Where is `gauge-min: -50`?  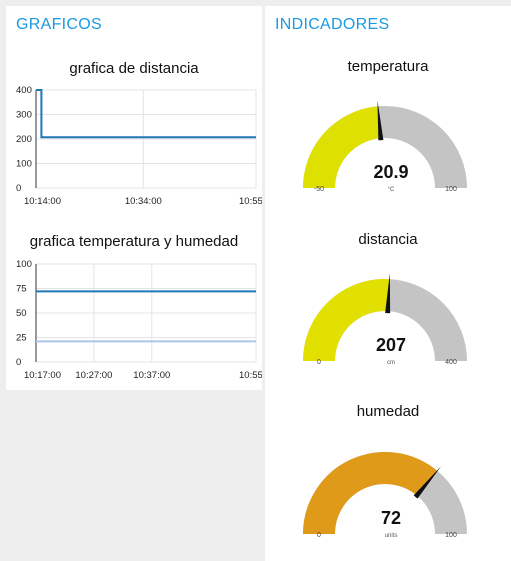 gauge-min: -50 is located at coordinates (319, 189).